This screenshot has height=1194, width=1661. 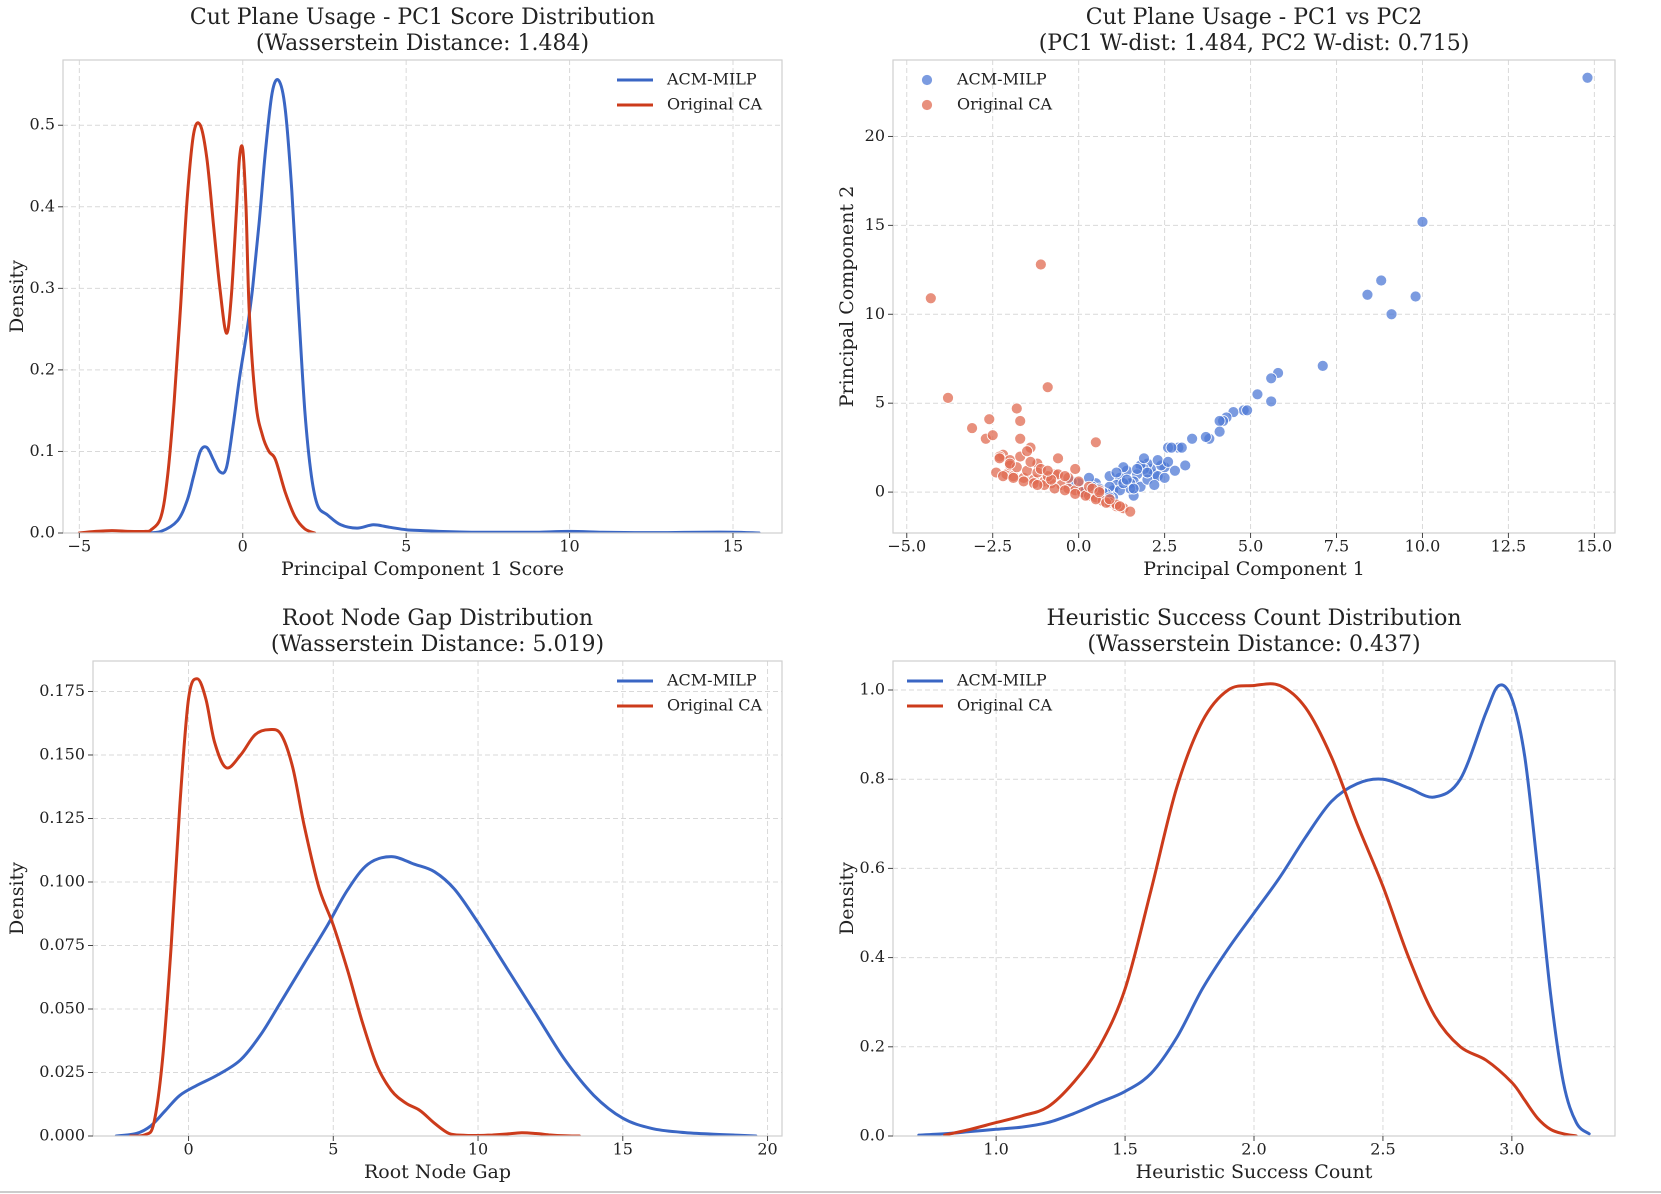 I want to click on x-axis-label: Heuristic Success Count, so click(x=1254, y=1172).